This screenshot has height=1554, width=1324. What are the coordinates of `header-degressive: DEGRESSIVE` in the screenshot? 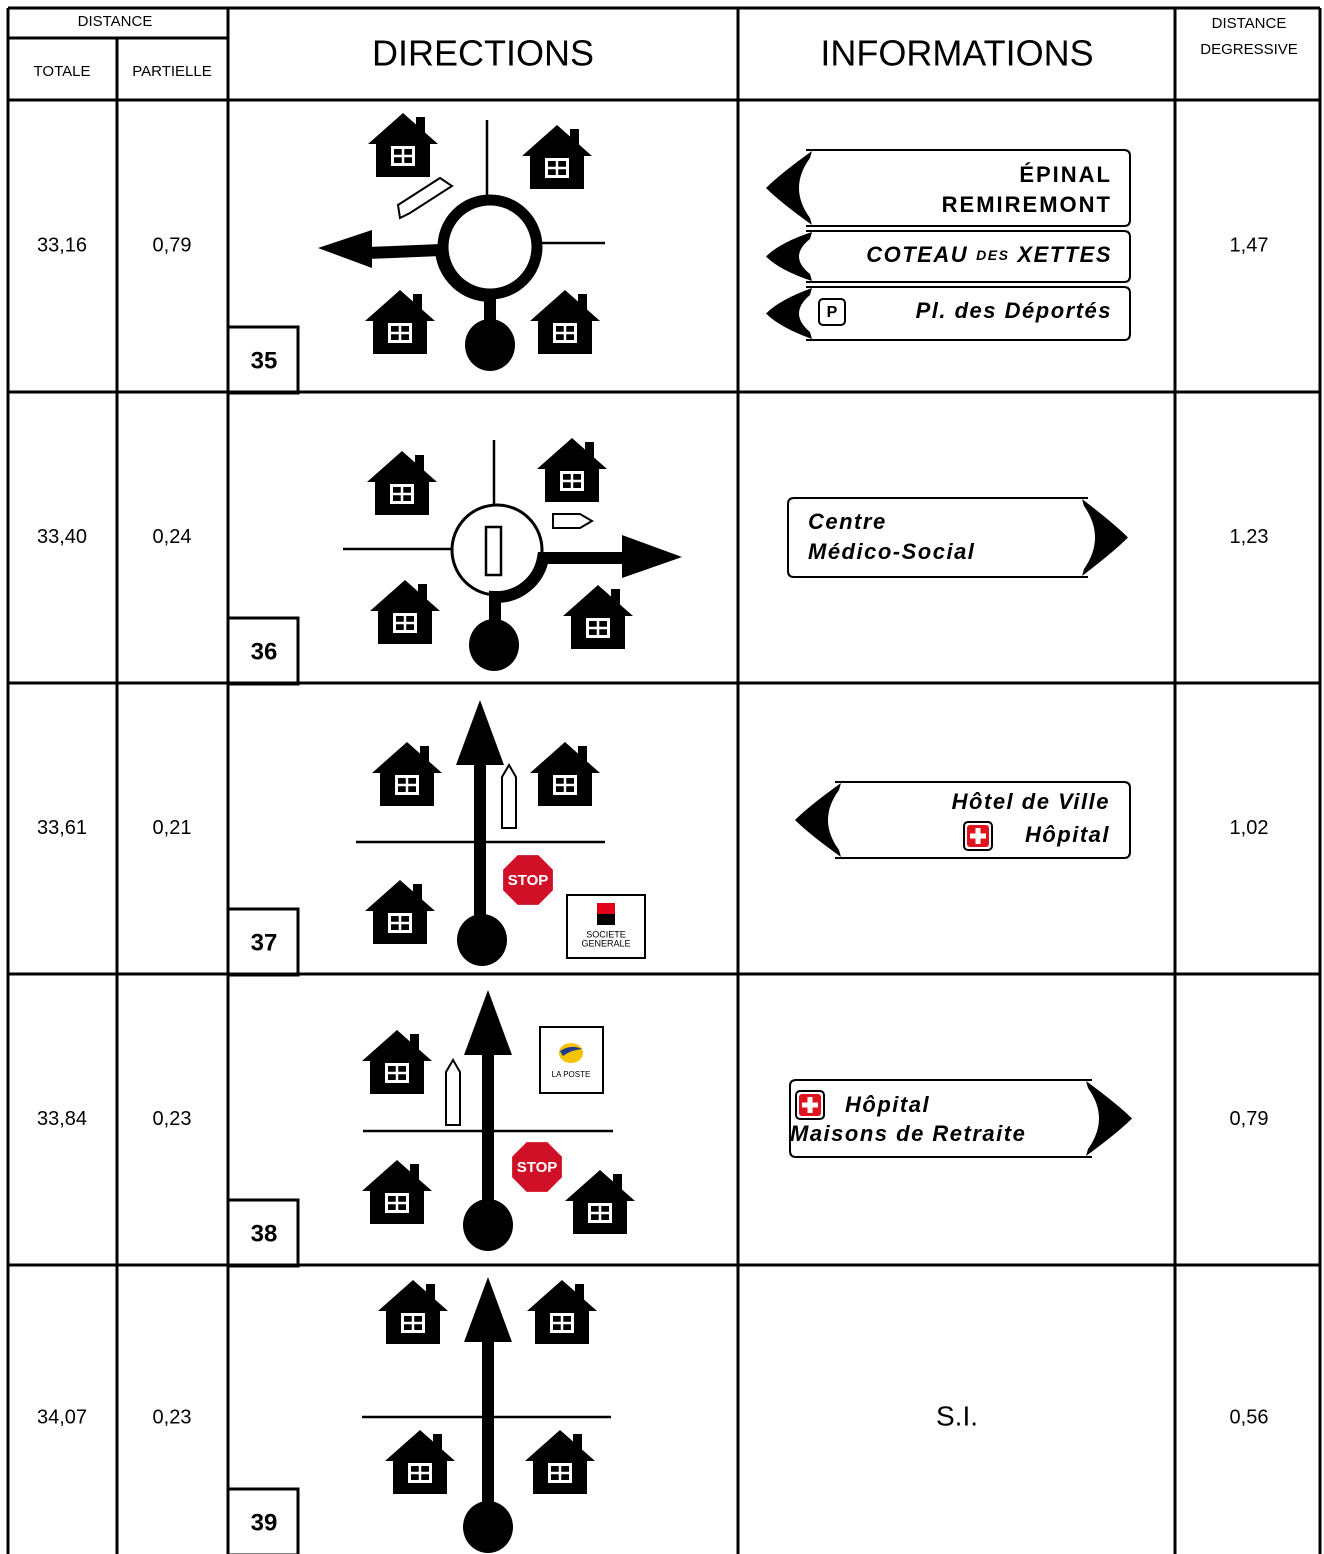 It's located at (1249, 49).